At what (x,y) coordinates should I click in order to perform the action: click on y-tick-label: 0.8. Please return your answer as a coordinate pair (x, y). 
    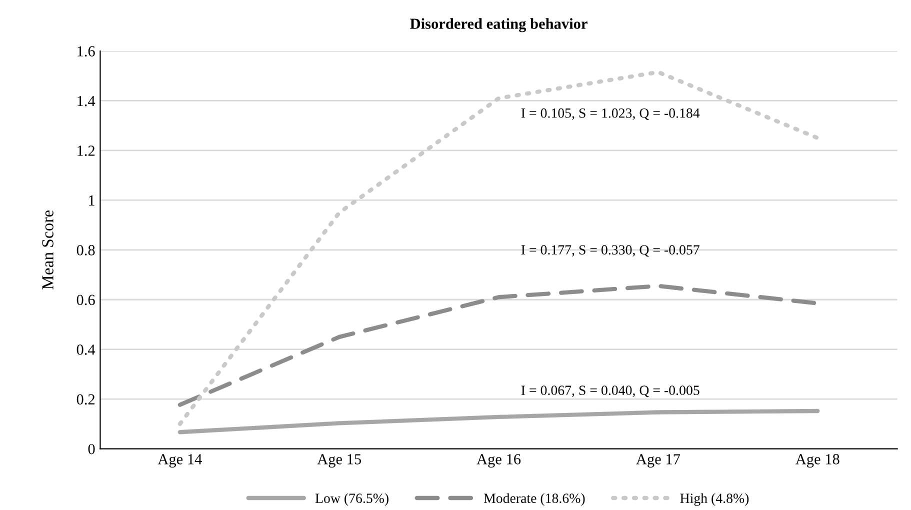
    Looking at the image, I should click on (85, 250).